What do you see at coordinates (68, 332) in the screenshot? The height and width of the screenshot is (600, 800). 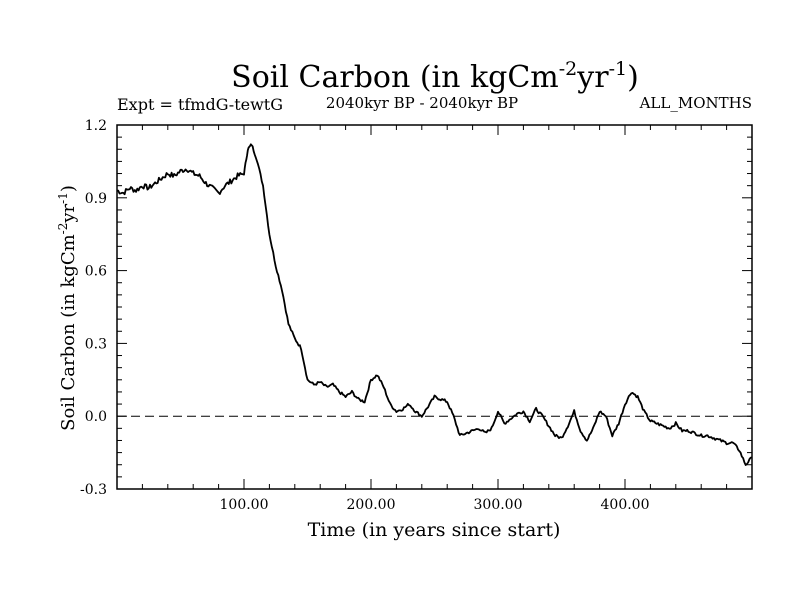 I see `ylabel-main: Soil Carbon (in kgCm` at bounding box center [68, 332].